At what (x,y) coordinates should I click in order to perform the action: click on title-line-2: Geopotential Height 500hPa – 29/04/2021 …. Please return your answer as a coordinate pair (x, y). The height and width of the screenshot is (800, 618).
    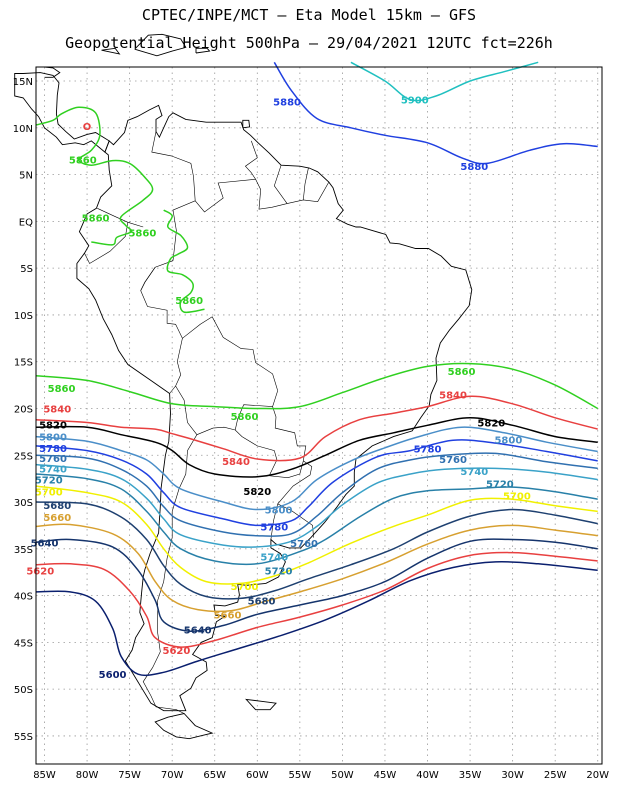
    Looking at the image, I should click on (309, 43).